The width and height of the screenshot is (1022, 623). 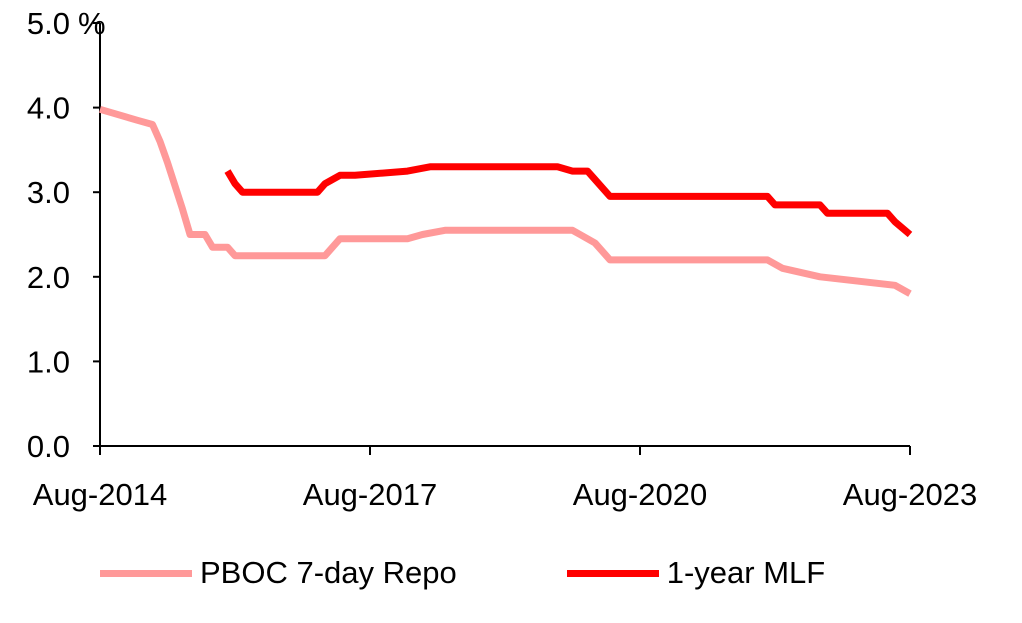 What do you see at coordinates (746, 572) in the screenshot?
I see `legend-label-mlf: 1-year MLF` at bounding box center [746, 572].